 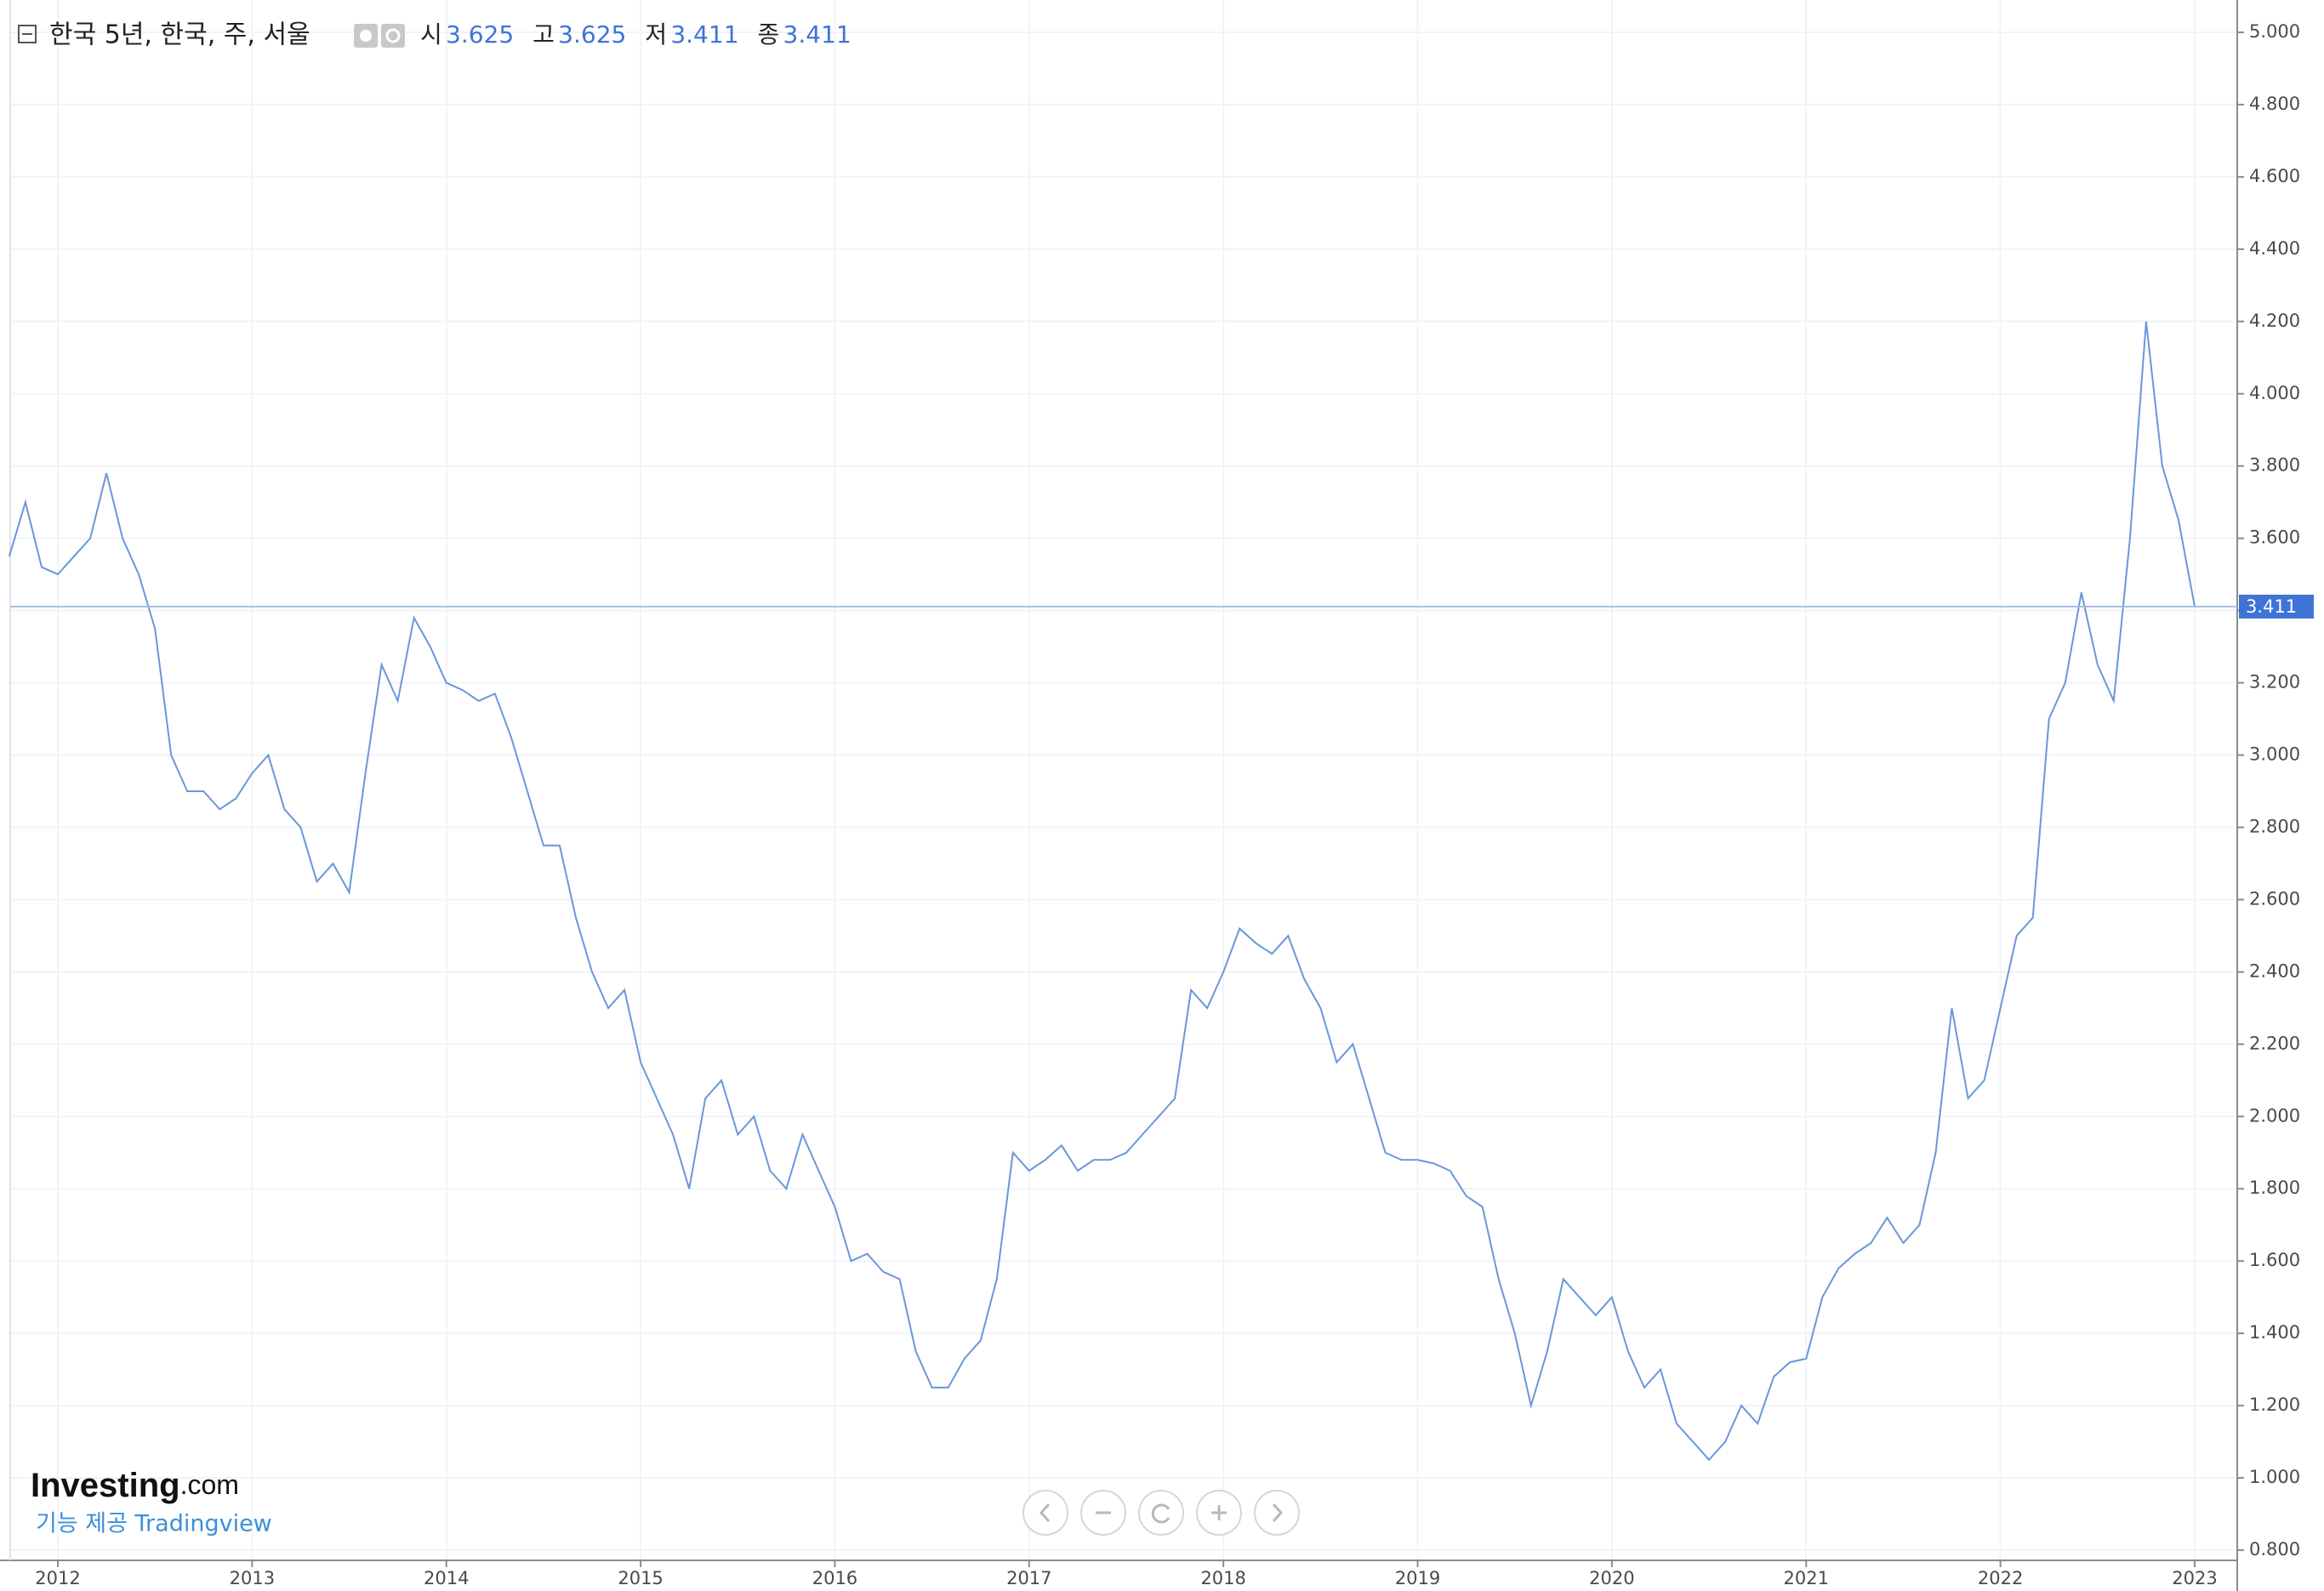 What do you see at coordinates (769, 34) in the screenshot?
I see `ohlc-name: 종` at bounding box center [769, 34].